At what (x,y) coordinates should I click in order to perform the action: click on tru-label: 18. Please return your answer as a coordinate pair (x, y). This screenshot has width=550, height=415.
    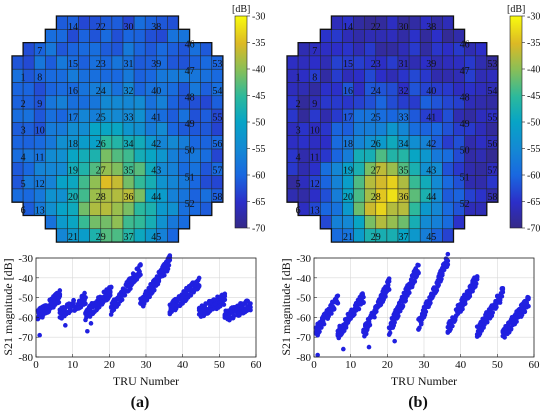
    Looking at the image, I should click on (348, 144).